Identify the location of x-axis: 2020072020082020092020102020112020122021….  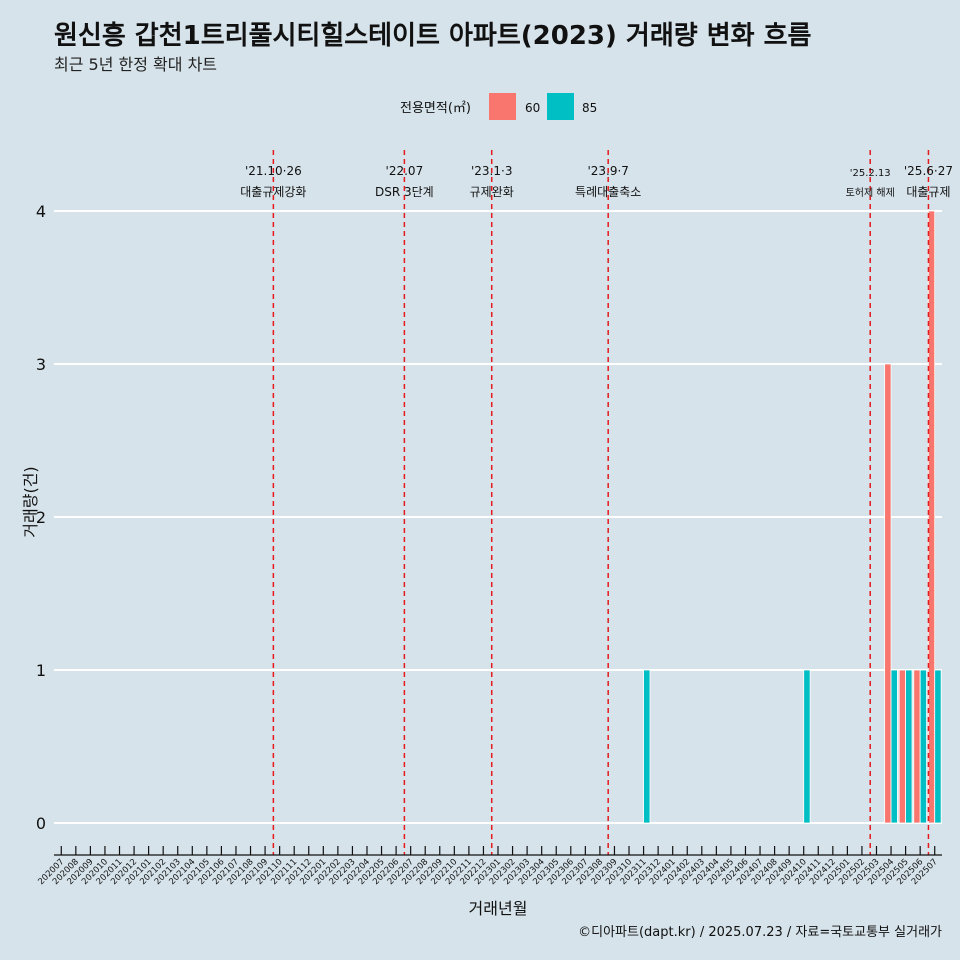
(489, 866).